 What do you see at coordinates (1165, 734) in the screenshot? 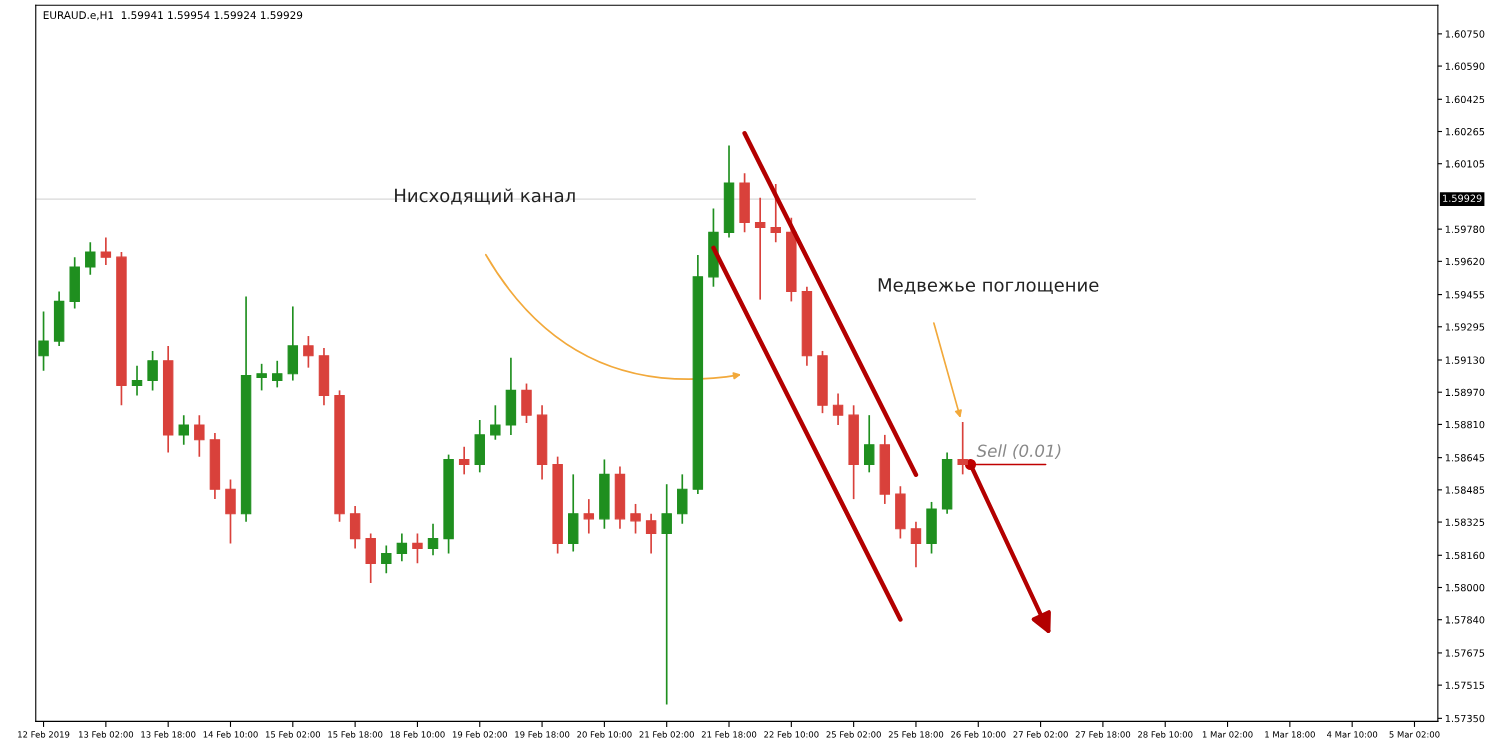
I see `x-tick-label: 28 Feb 10:00` at bounding box center [1165, 734].